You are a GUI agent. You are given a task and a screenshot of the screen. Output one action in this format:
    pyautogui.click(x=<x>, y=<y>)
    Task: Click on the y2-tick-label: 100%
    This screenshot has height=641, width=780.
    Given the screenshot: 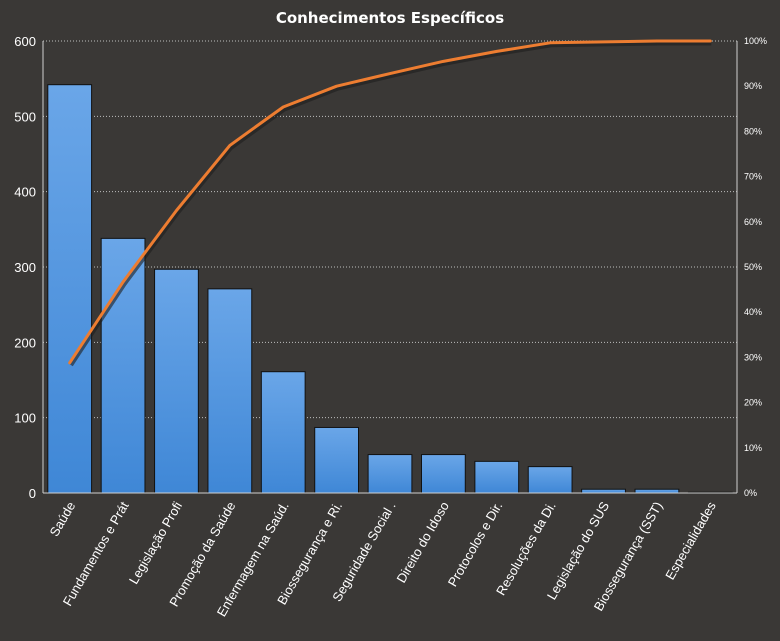 What is the action you would take?
    pyautogui.click(x=755, y=41)
    